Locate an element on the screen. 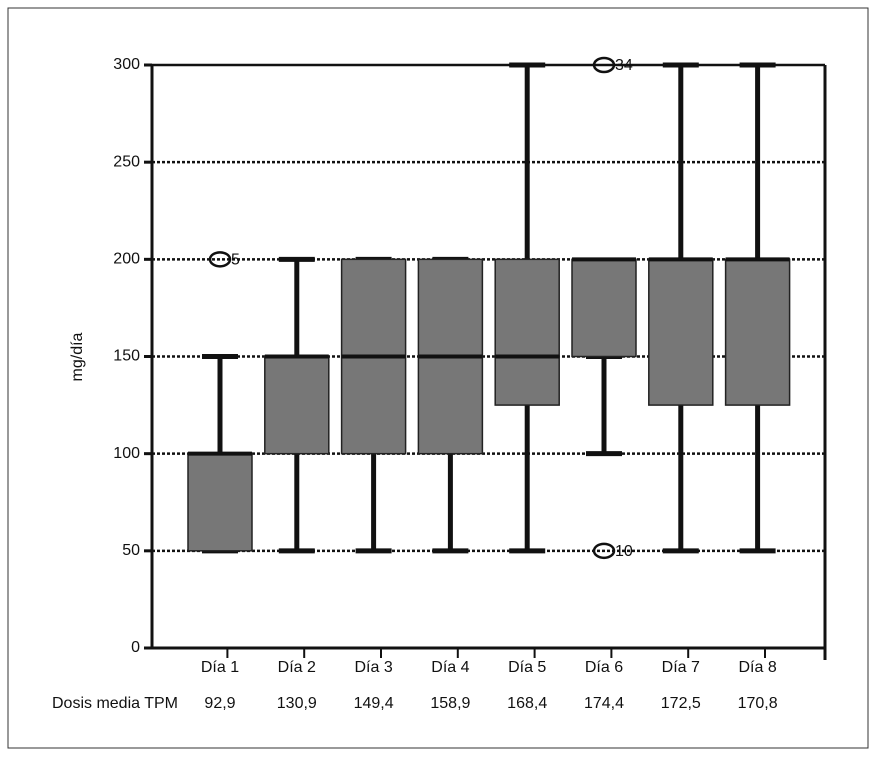 The width and height of the screenshot is (877, 758). x-tick-label: Día 4 is located at coordinates (450, 667).